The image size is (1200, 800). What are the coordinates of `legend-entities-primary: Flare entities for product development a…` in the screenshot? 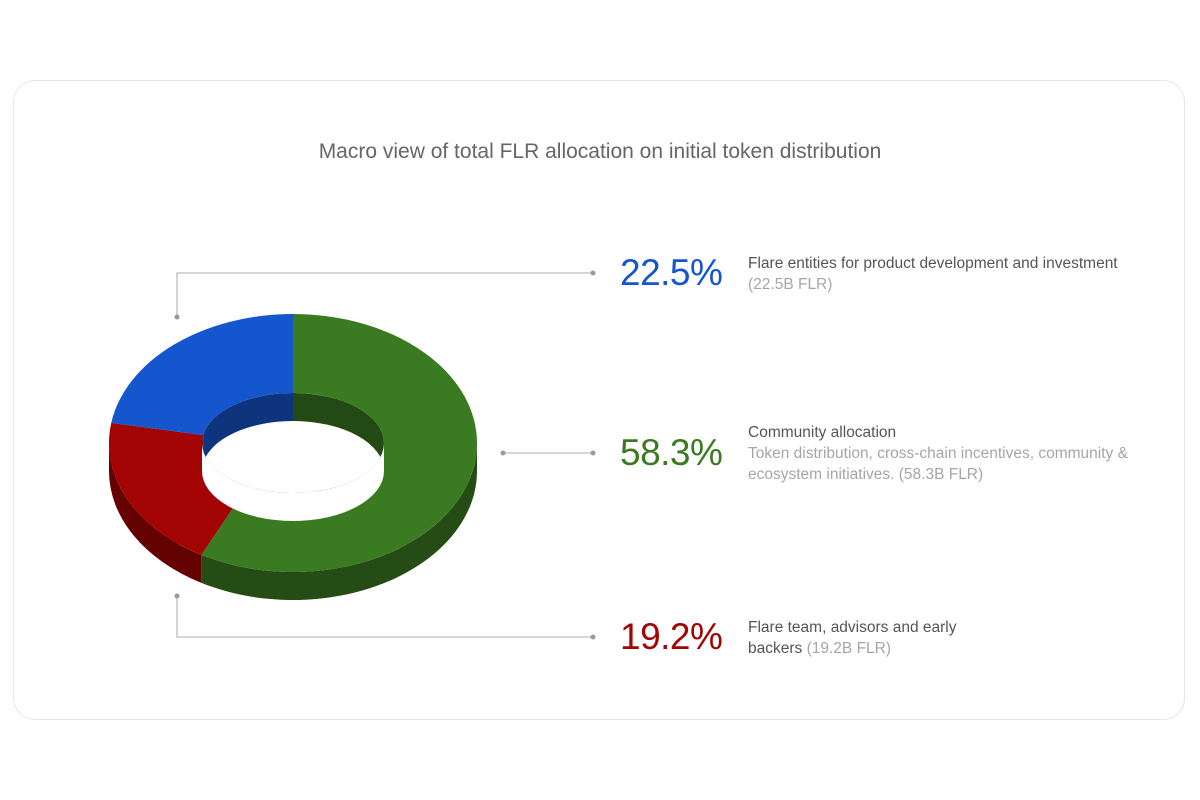 It's located at (933, 263).